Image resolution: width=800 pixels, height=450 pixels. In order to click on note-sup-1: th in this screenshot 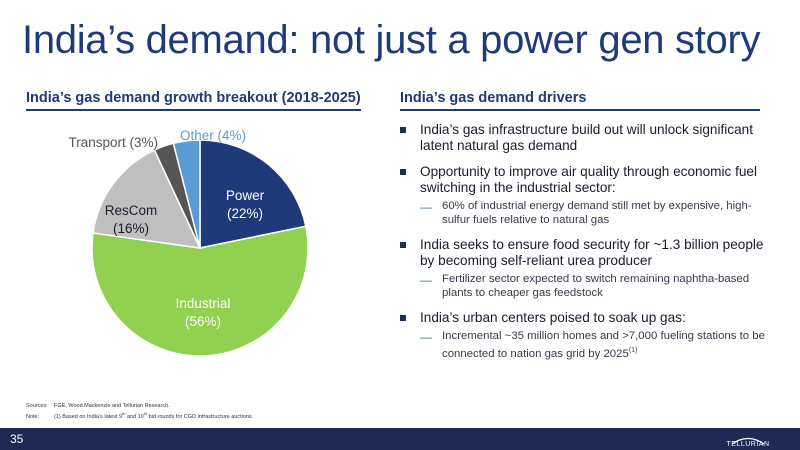, I will do `click(124, 413)`.